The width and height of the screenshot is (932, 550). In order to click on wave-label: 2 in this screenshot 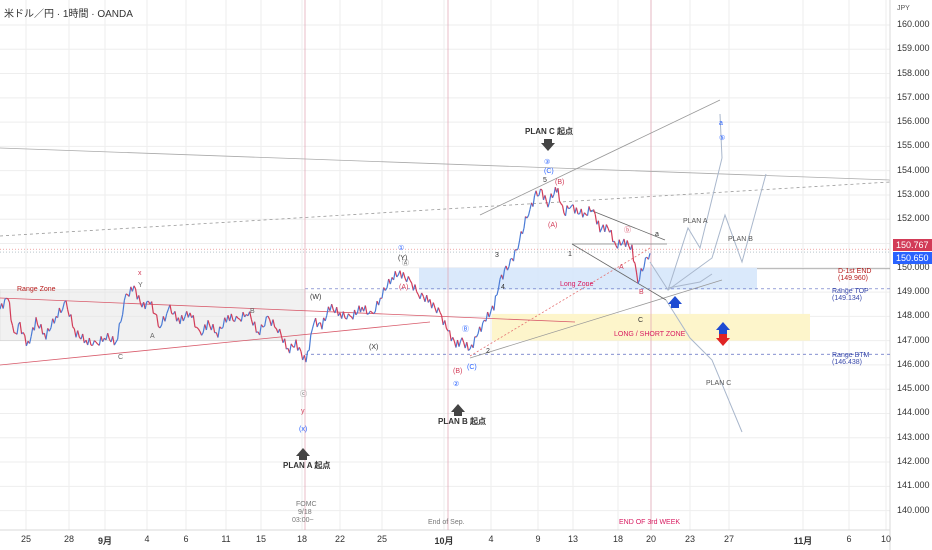, I will do `click(488, 351)`.